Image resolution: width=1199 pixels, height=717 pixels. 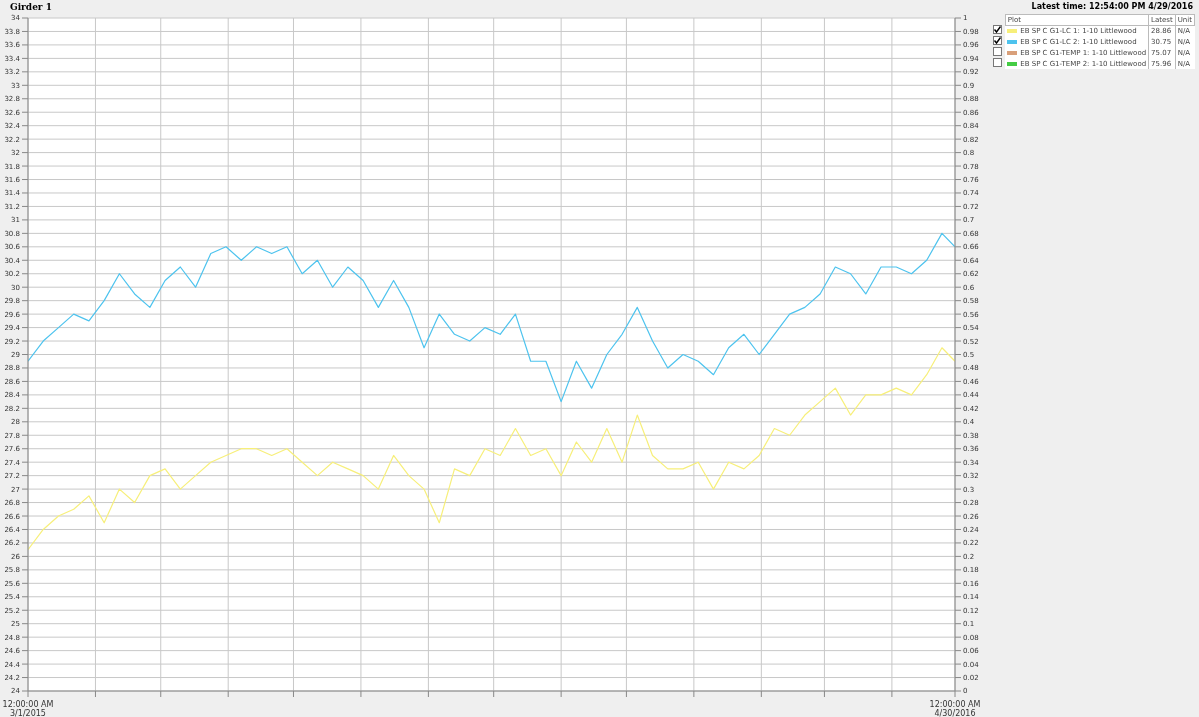 I want to click on x-tick-label: 12:00:00 AM 4/30/2016, so click(x=955, y=708).